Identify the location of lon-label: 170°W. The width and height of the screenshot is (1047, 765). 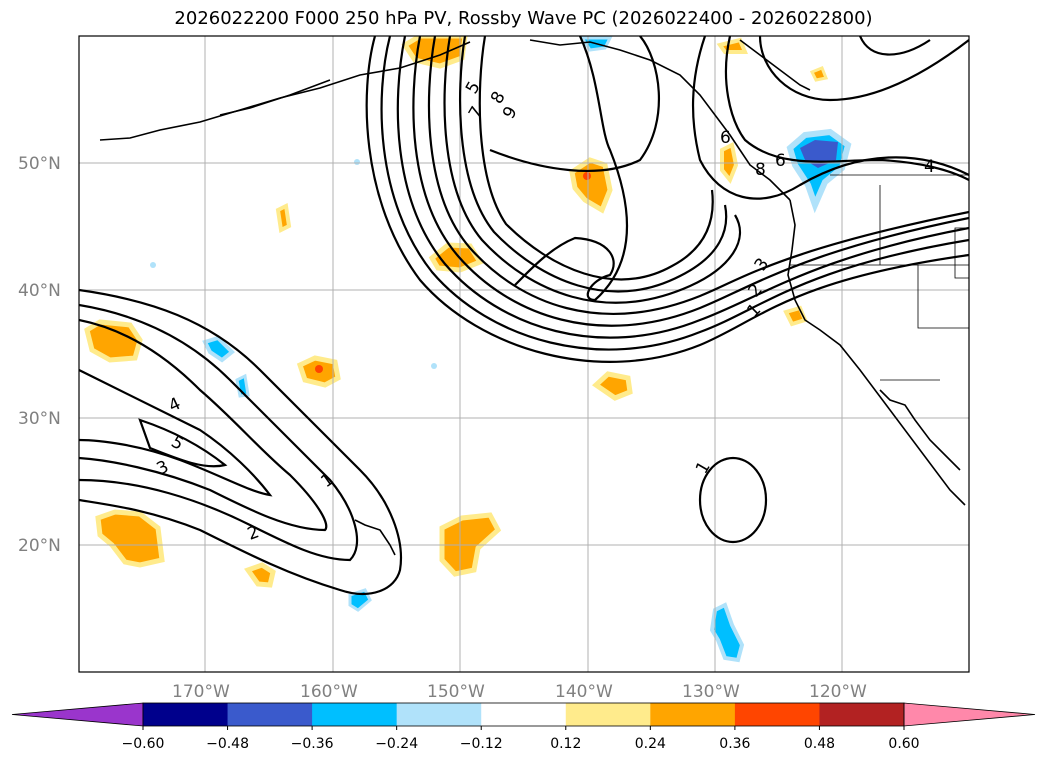
(201, 692).